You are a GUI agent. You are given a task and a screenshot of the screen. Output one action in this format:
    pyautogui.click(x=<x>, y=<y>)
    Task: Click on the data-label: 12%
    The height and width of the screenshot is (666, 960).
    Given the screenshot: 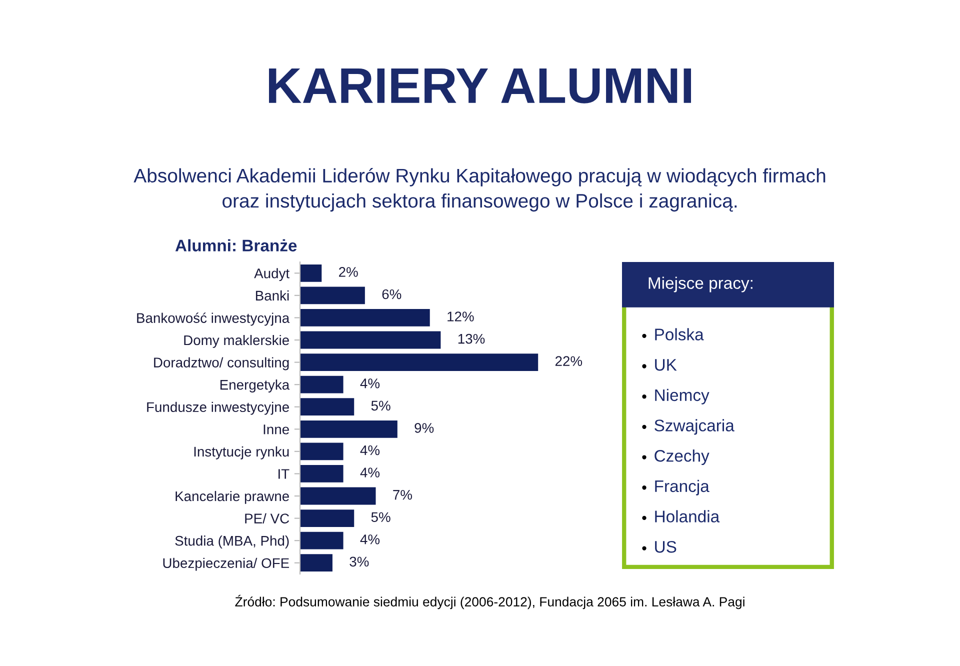 What is the action you would take?
    pyautogui.click(x=461, y=317)
    